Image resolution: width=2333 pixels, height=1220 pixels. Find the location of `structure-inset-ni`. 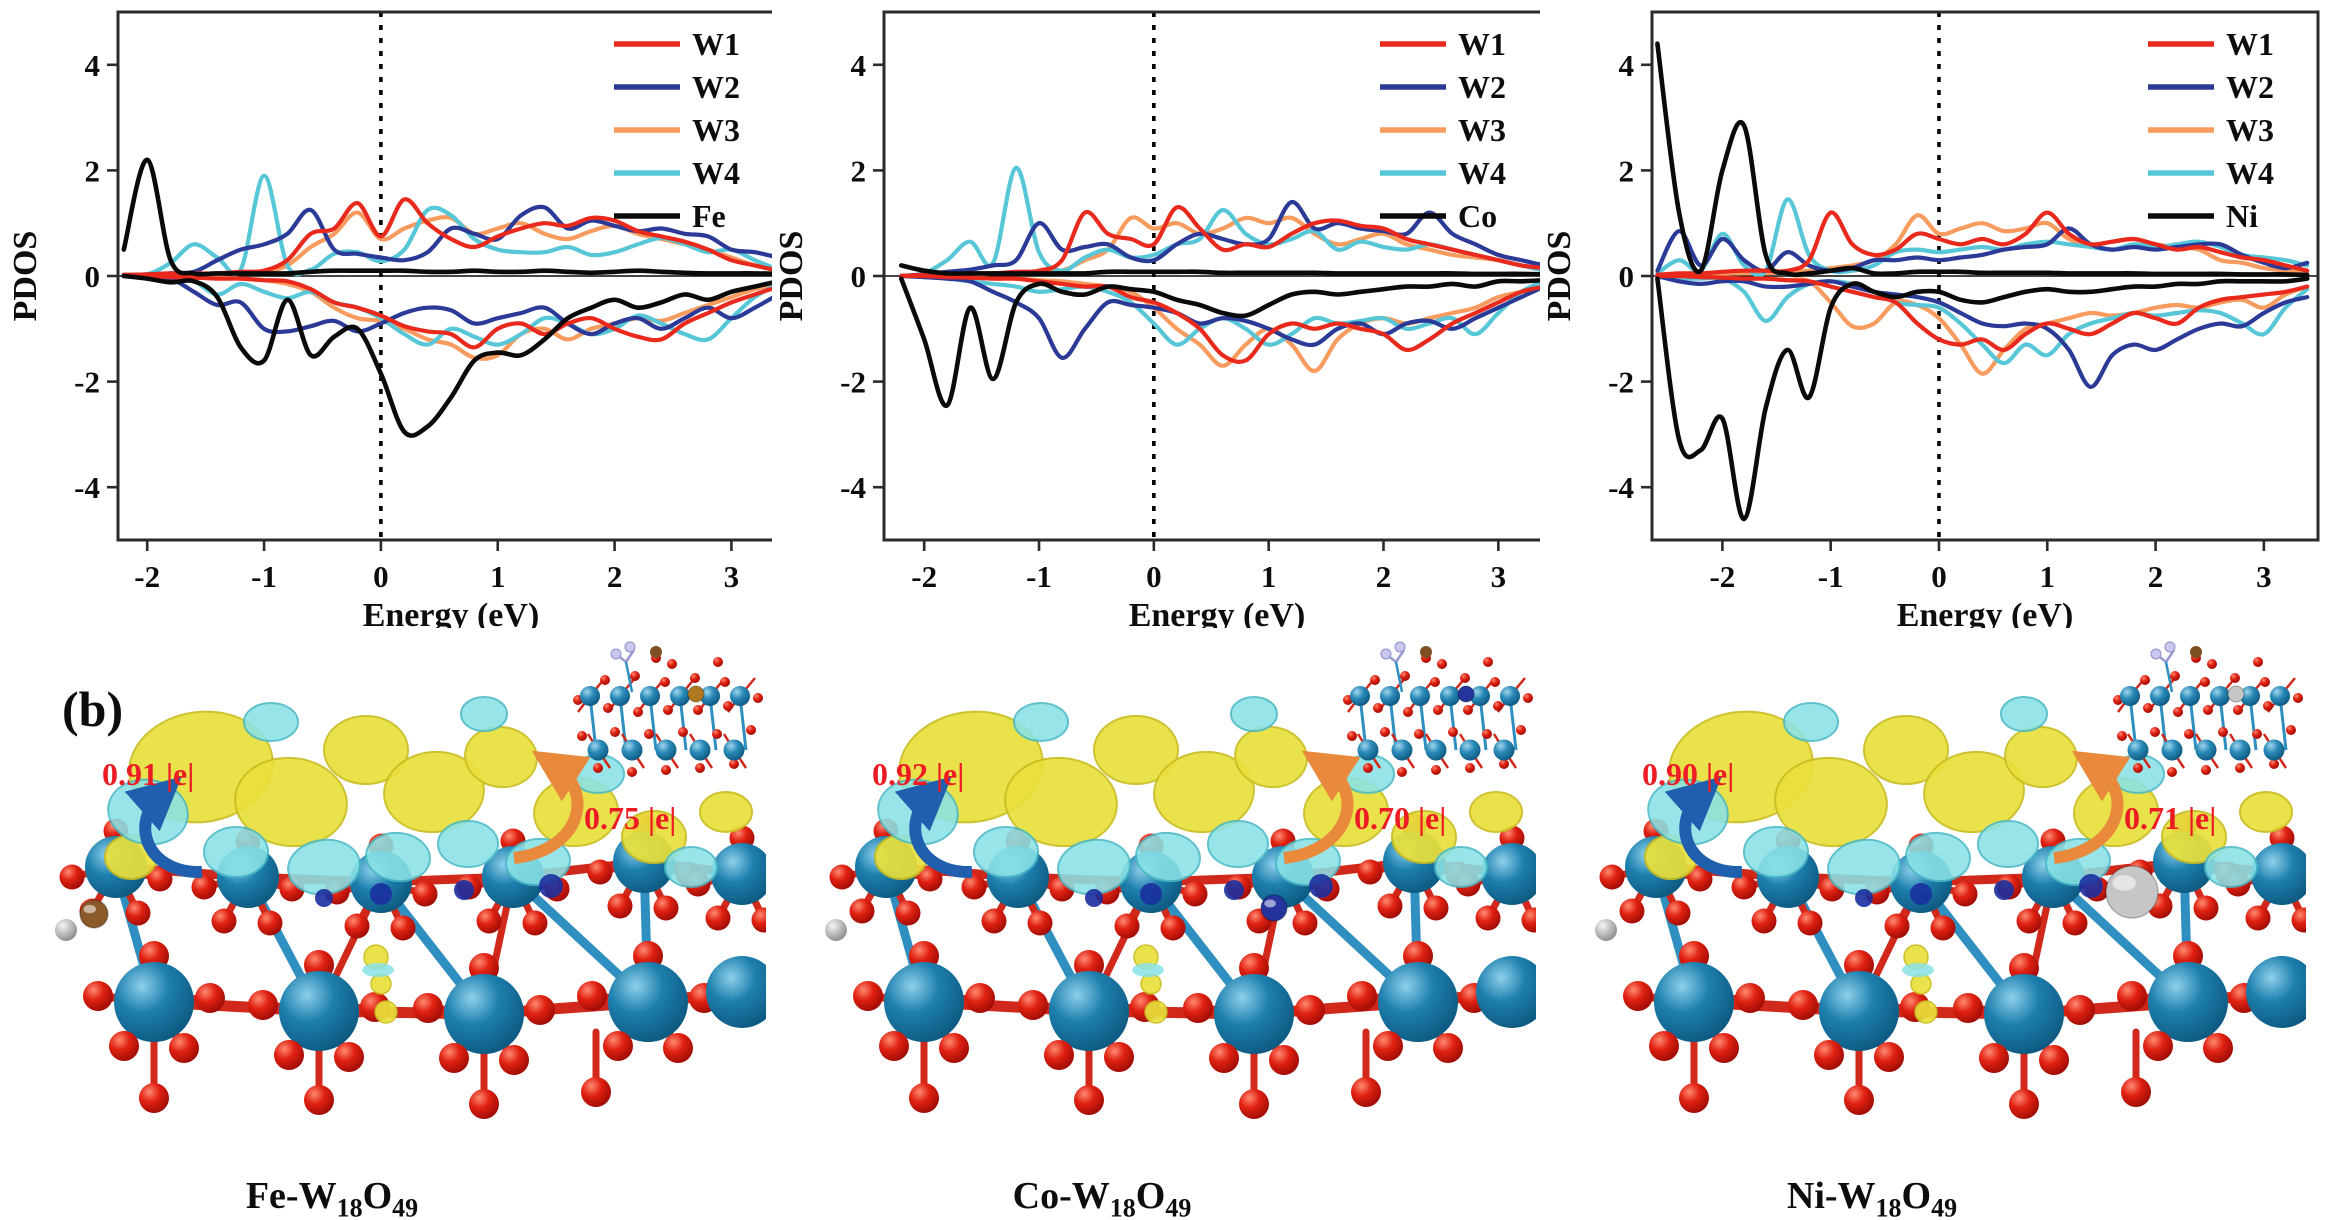

structure-inset-ni is located at coordinates (2208, 709).